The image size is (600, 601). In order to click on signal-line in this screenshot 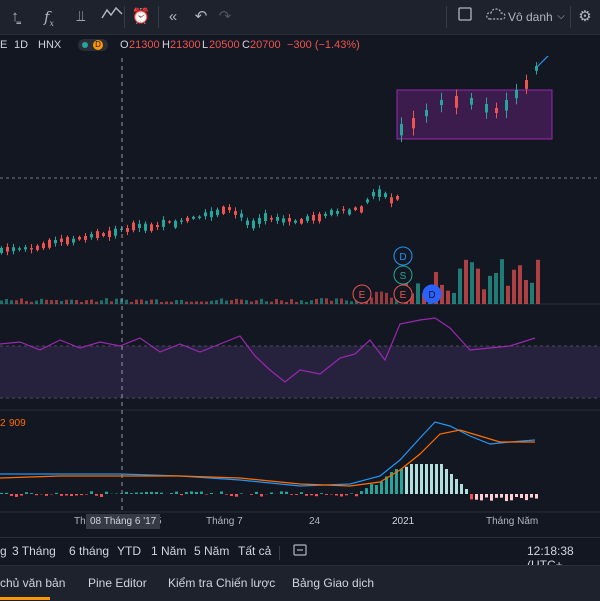, I will do `click(267, 458)`.